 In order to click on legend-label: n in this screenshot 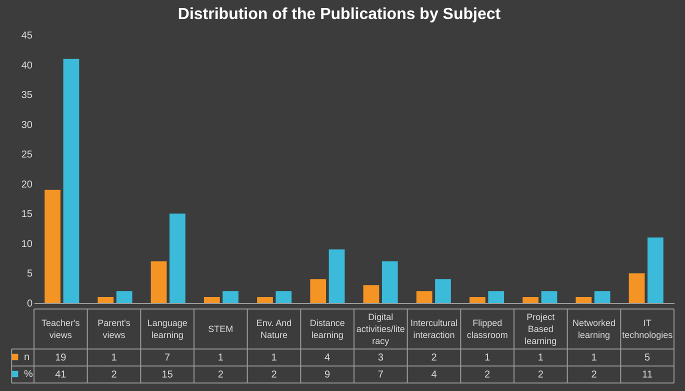, I will do `click(27, 357)`.